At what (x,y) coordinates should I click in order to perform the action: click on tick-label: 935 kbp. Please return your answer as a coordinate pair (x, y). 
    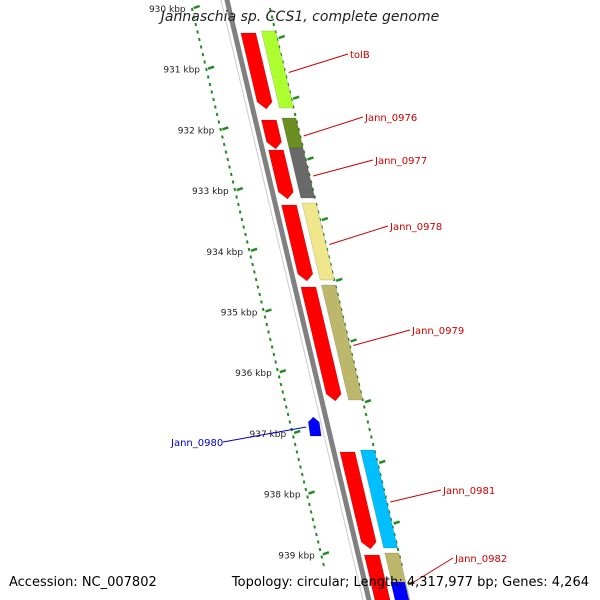
    Looking at the image, I should click on (239, 314).